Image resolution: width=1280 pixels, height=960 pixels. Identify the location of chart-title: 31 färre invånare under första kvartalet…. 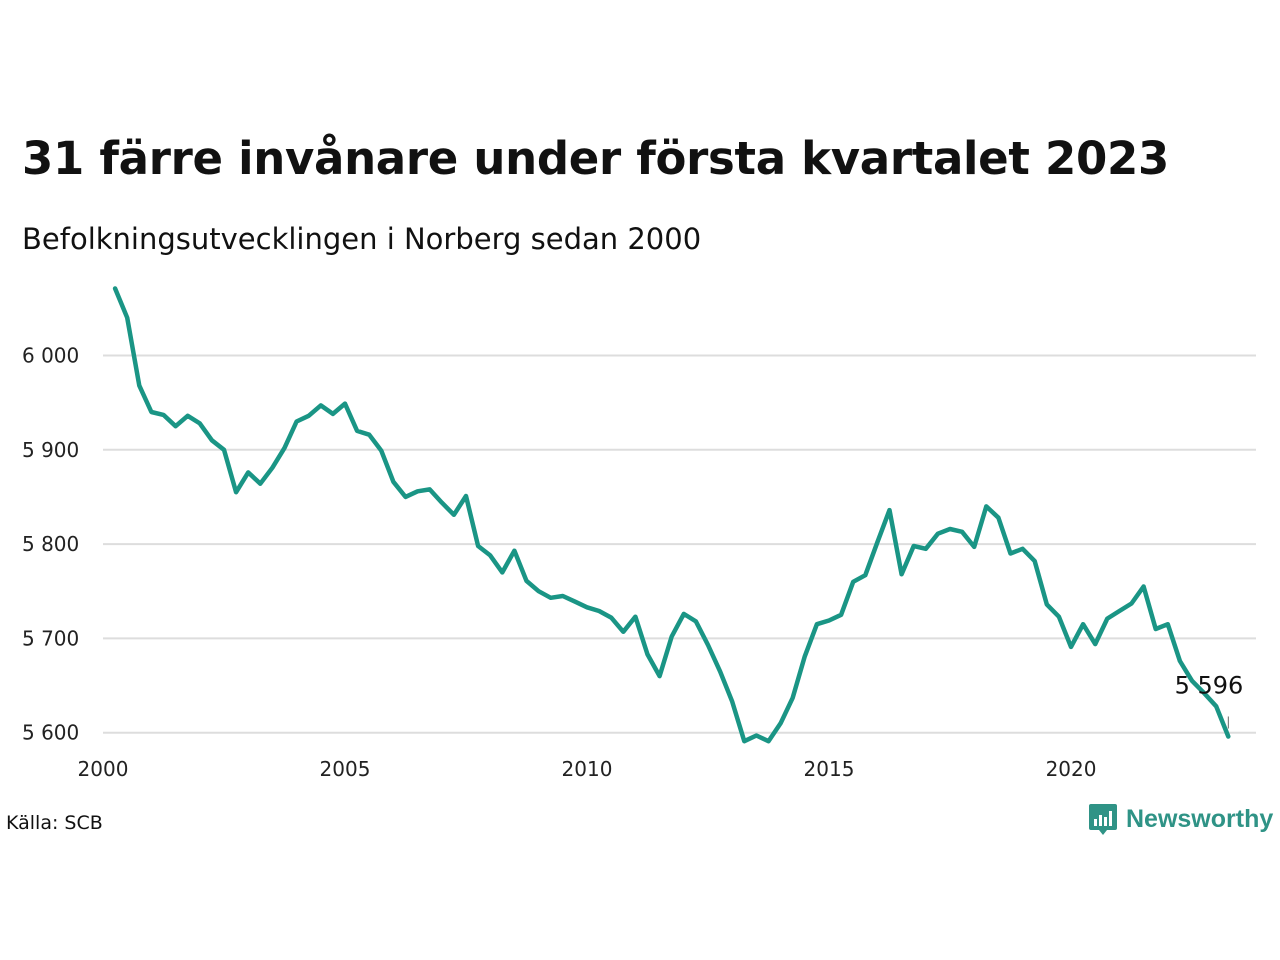
(595, 158).